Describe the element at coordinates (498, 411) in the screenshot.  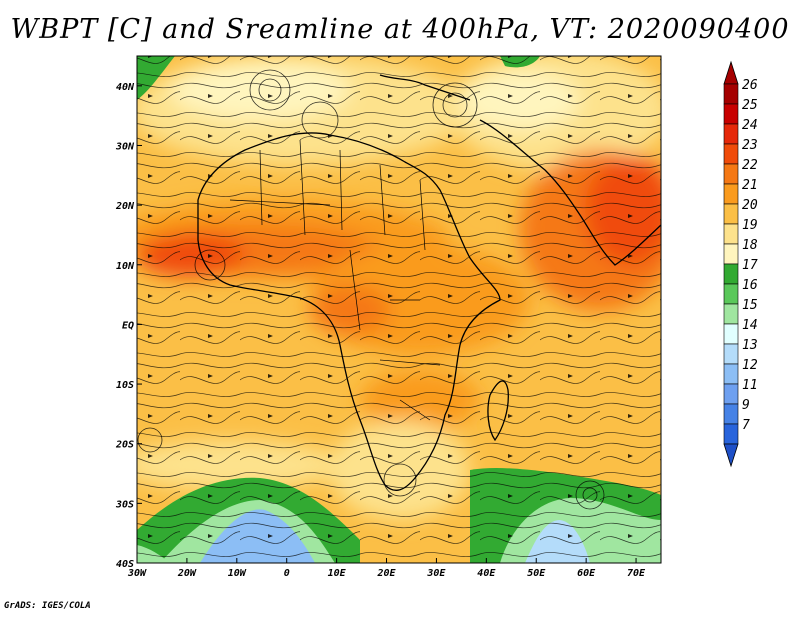
I see `madagascar-coast` at that location.